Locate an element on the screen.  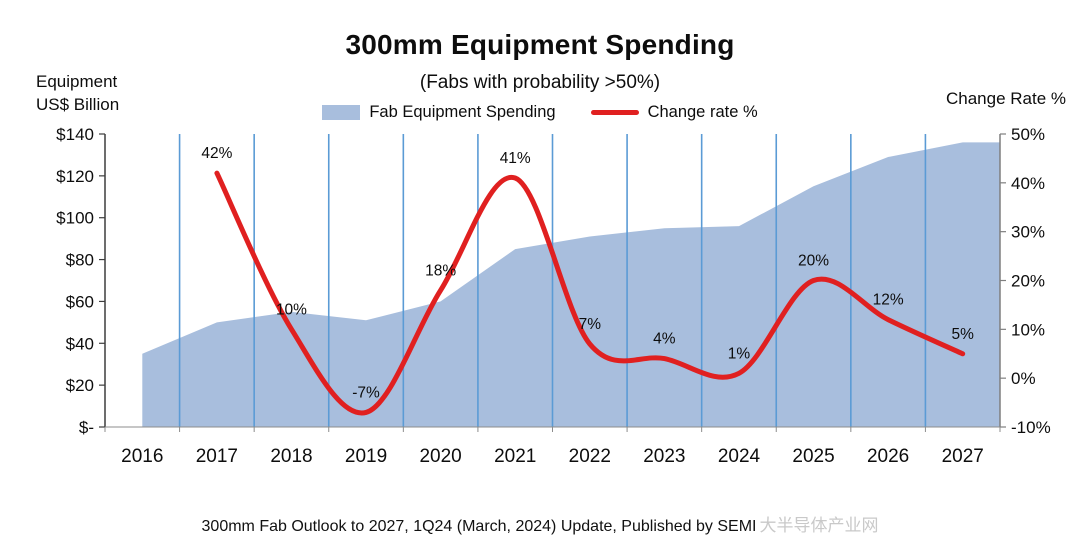
x-axis-year-label: 2016 is located at coordinates (142, 456).